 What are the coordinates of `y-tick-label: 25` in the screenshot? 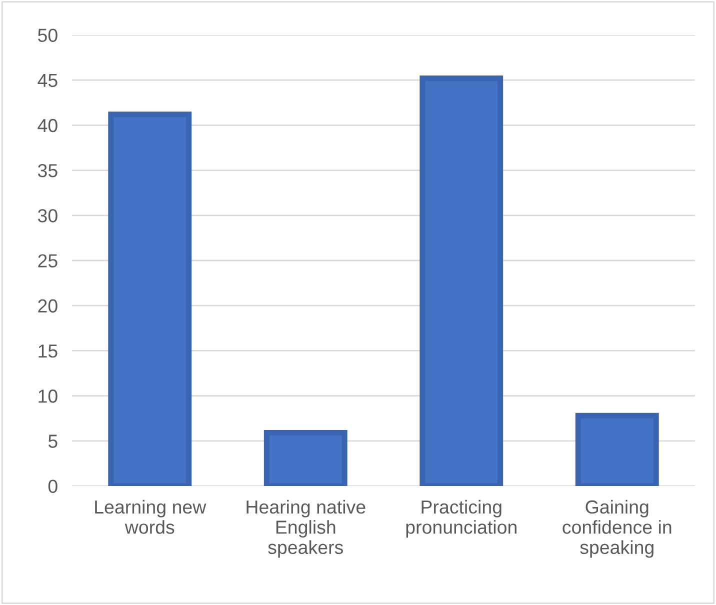 It's located at (48, 261).